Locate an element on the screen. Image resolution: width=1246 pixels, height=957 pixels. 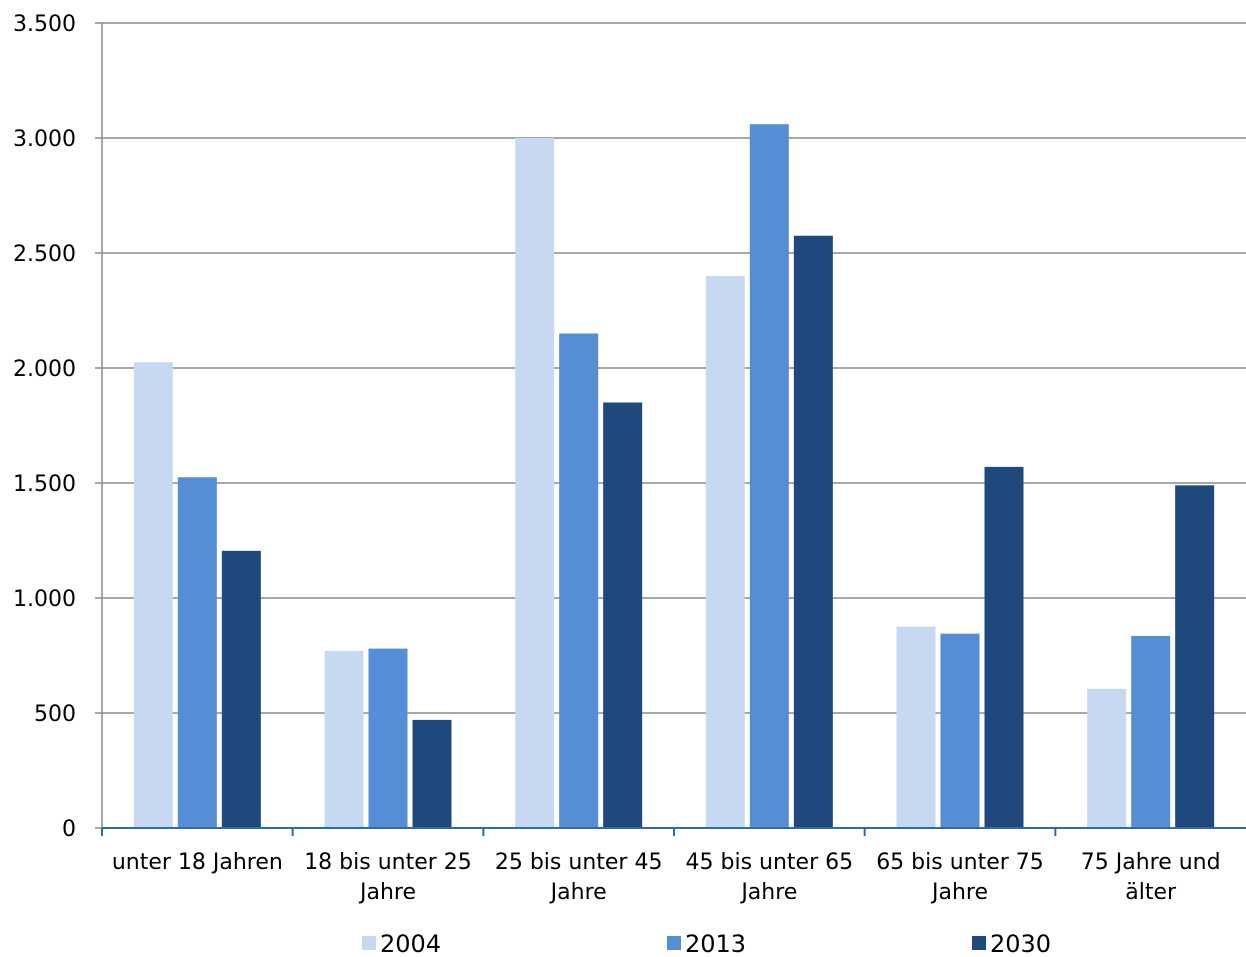
x-category-label: 25 bis unter 45 Jahre is located at coordinates (579, 877).